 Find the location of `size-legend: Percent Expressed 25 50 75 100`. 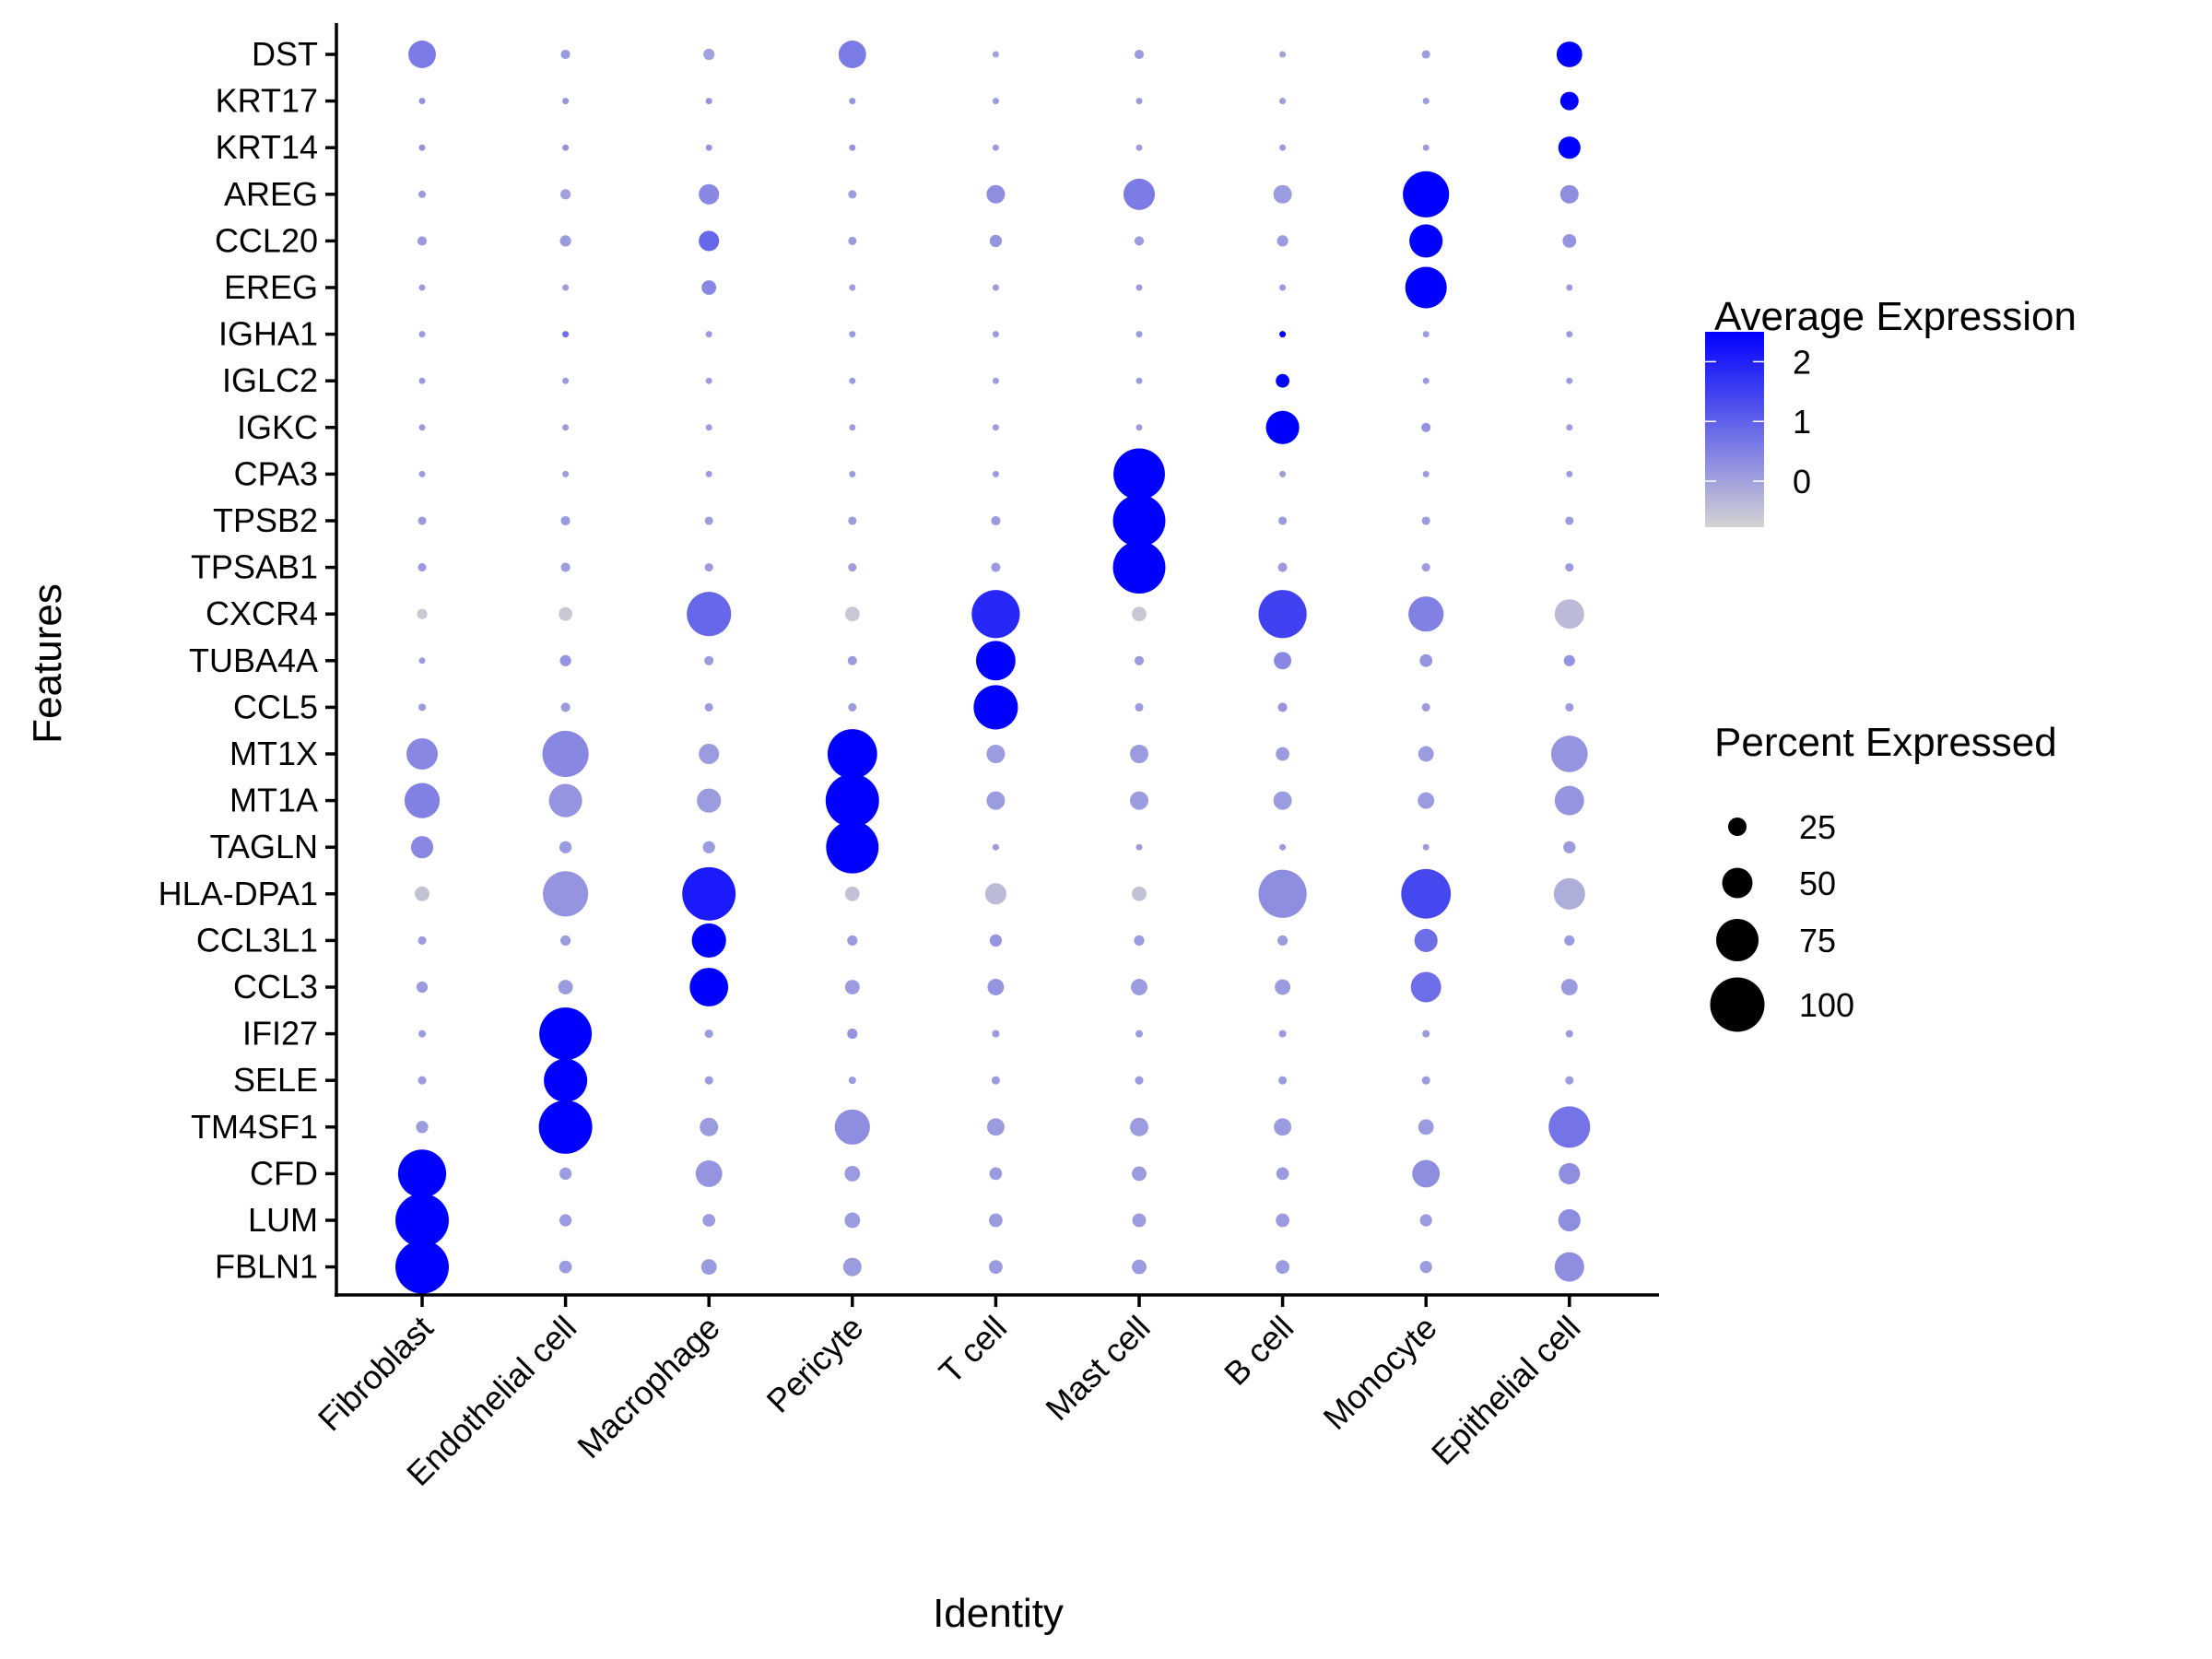

size-legend: Percent Expressed 25 50 75 100 is located at coordinates (1883, 876).